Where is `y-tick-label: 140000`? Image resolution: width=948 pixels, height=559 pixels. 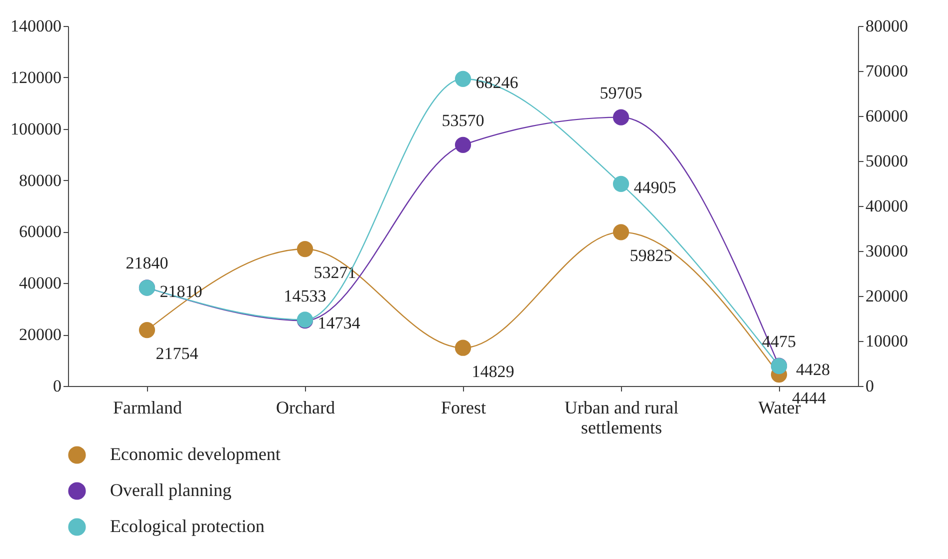 y-tick-label: 140000 is located at coordinates (36, 26).